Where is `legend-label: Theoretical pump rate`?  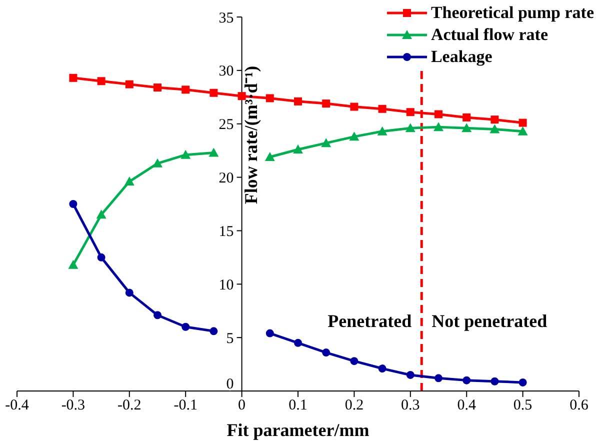 legend-label: Theoretical pump rate is located at coordinates (512, 13).